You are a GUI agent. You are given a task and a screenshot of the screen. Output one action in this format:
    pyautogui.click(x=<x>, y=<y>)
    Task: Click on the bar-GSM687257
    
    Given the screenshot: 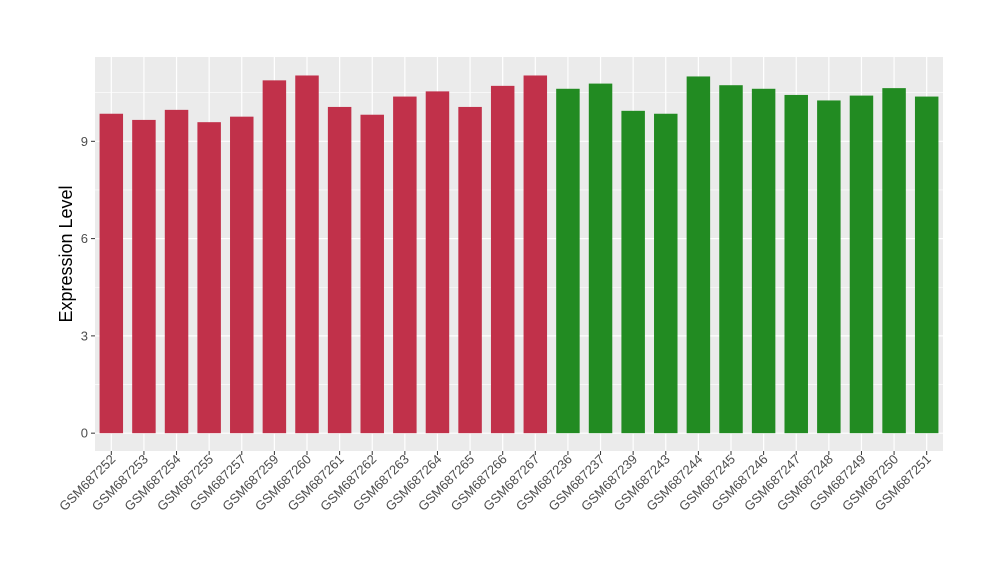 What is the action you would take?
    pyautogui.click(x=242, y=275)
    